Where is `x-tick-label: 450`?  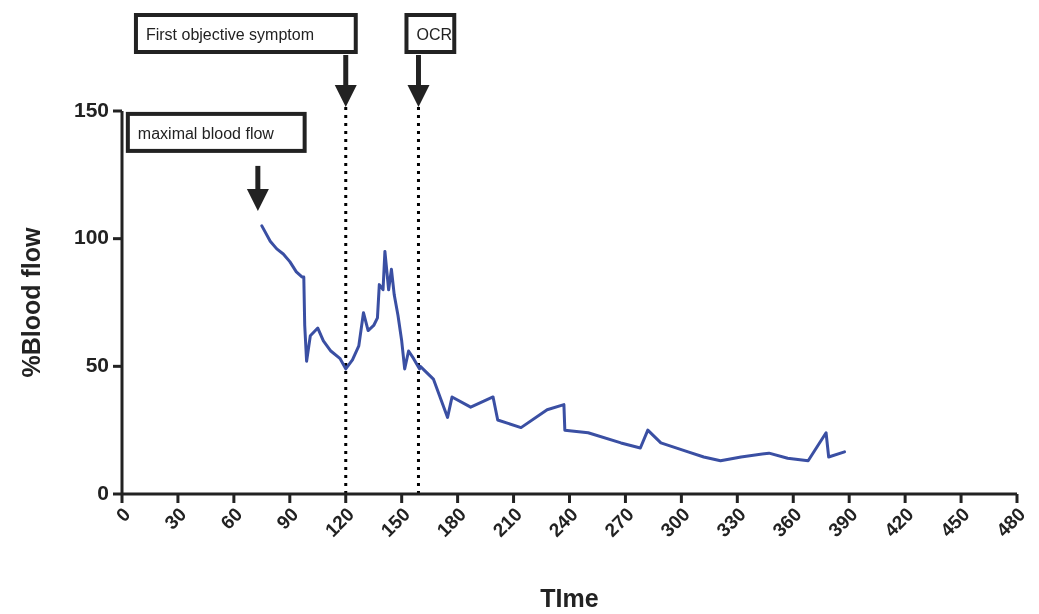 x-tick-label: 450 is located at coordinates (955, 522).